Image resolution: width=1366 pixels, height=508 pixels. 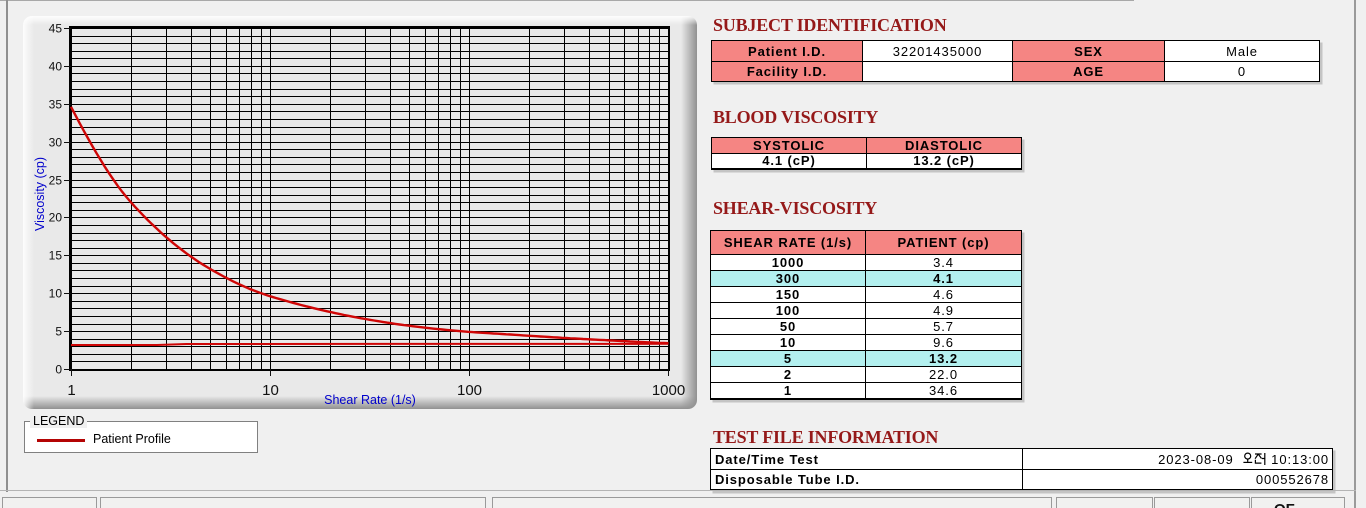 What do you see at coordinates (58, 370) in the screenshot?
I see `svg-text: 0` at bounding box center [58, 370].